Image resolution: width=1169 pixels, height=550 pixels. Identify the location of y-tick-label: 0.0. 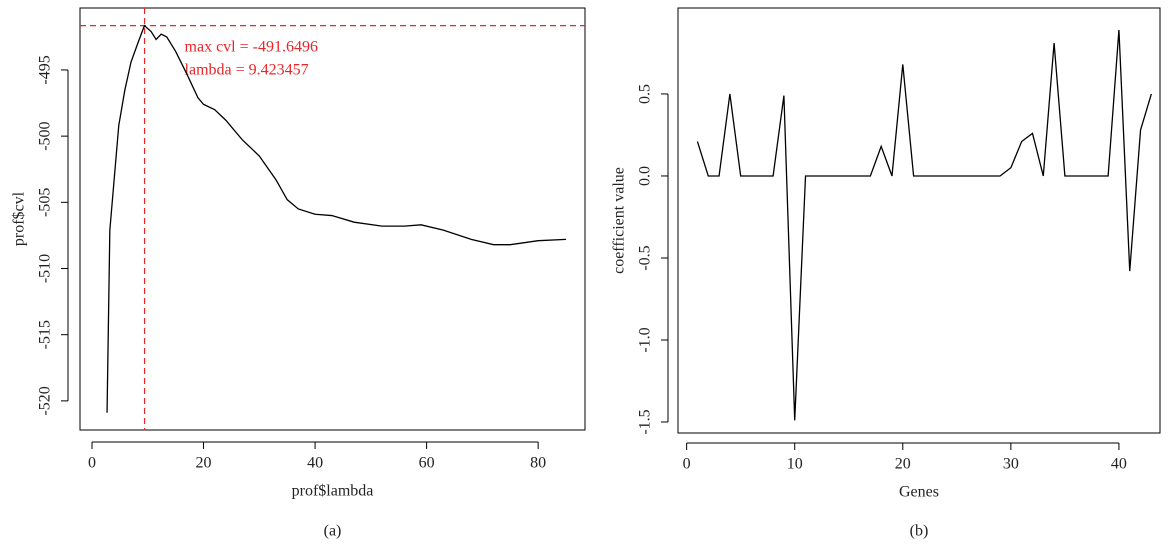
(645, 176).